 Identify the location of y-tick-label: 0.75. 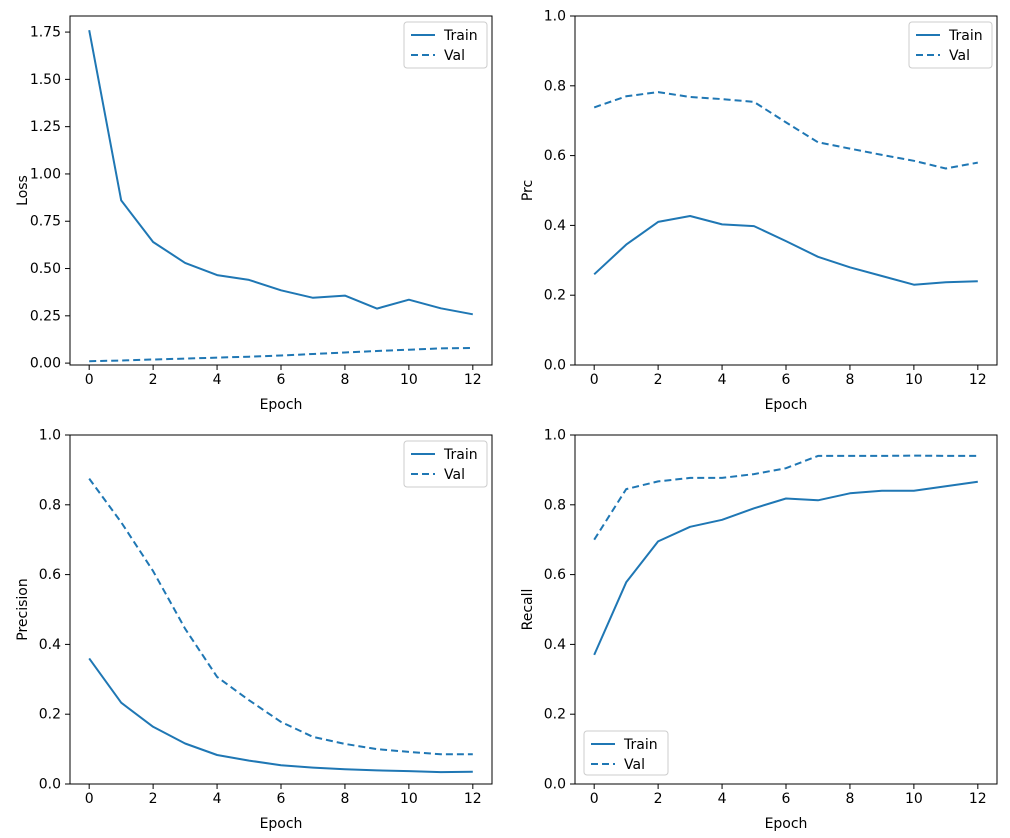
(45, 222).